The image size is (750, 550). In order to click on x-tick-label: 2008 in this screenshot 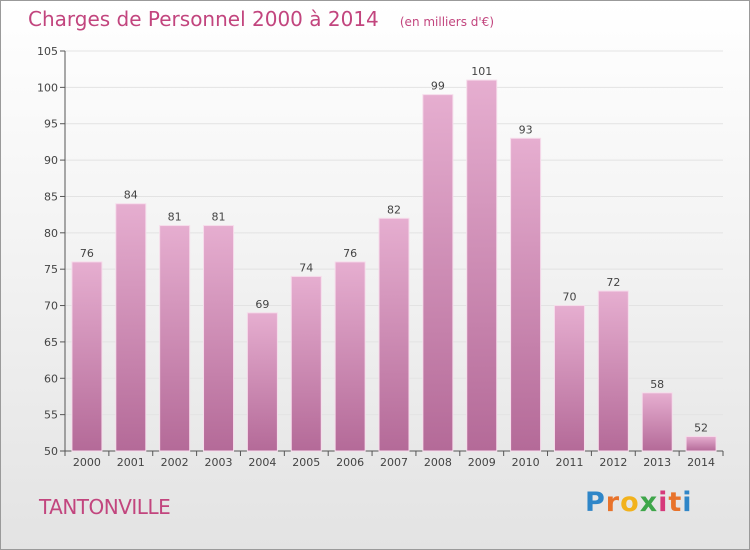, I will do `click(438, 462)`.